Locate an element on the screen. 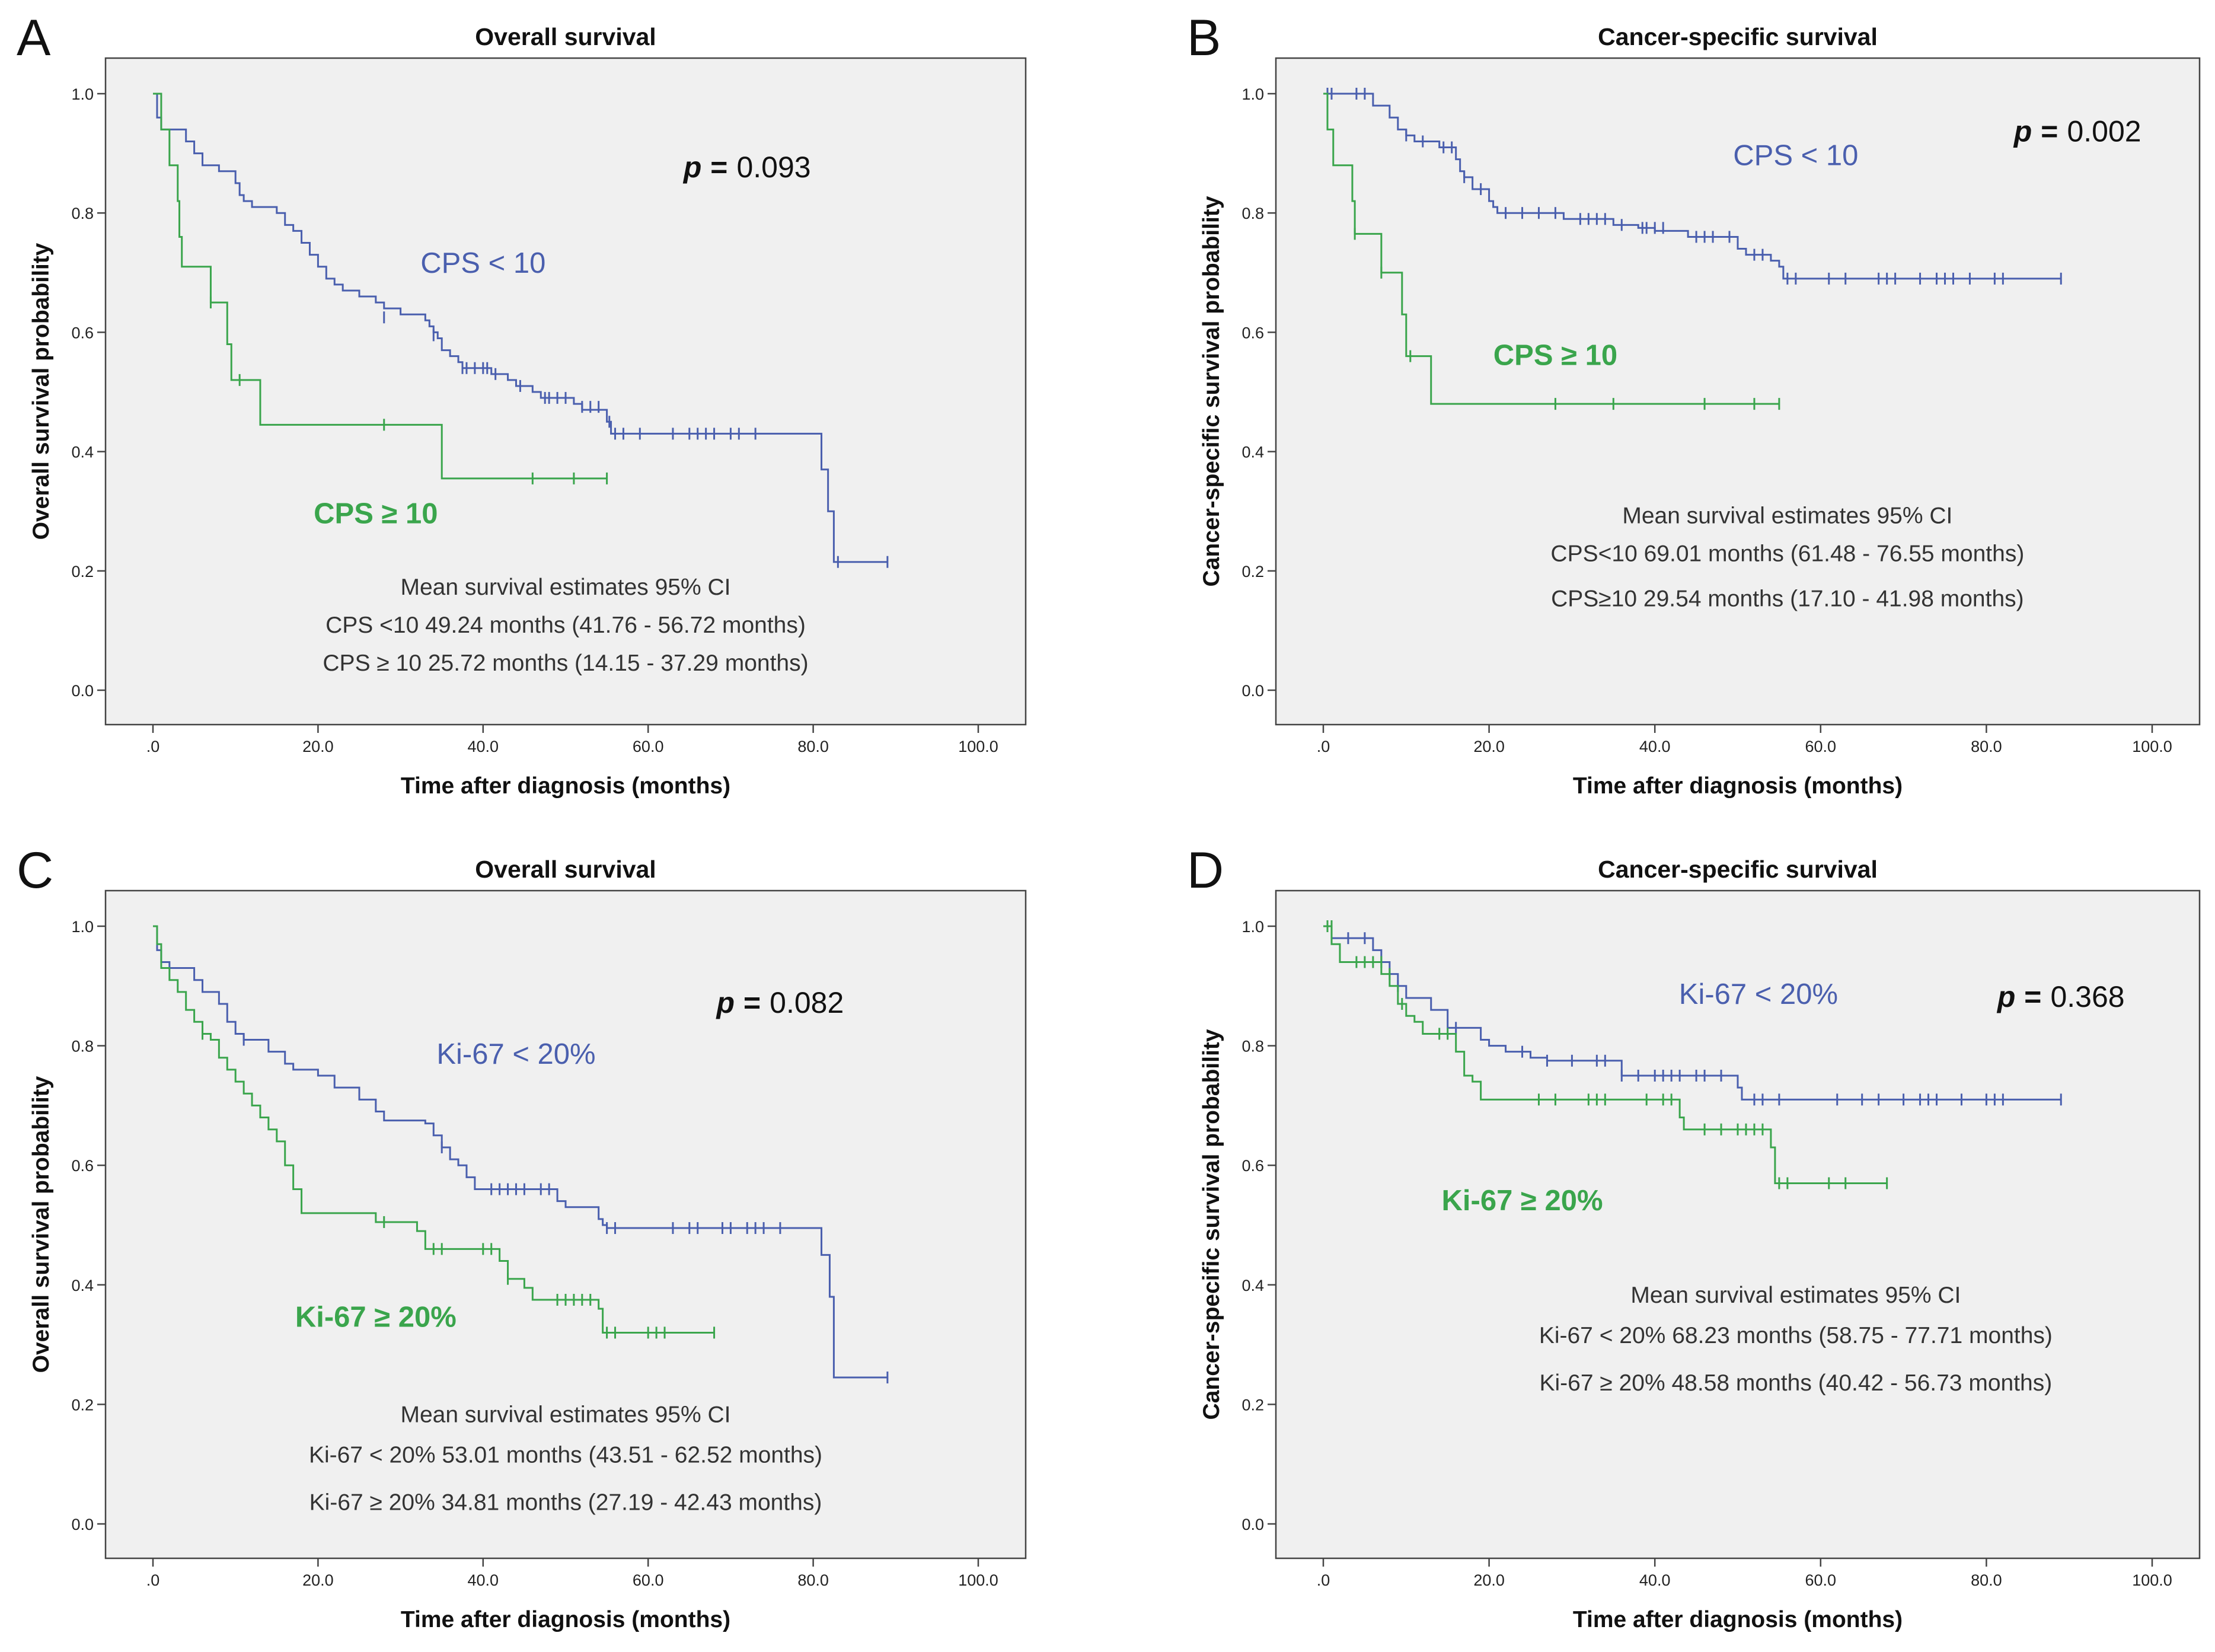  p-value: p = 0.082 is located at coordinates (780, 1002).